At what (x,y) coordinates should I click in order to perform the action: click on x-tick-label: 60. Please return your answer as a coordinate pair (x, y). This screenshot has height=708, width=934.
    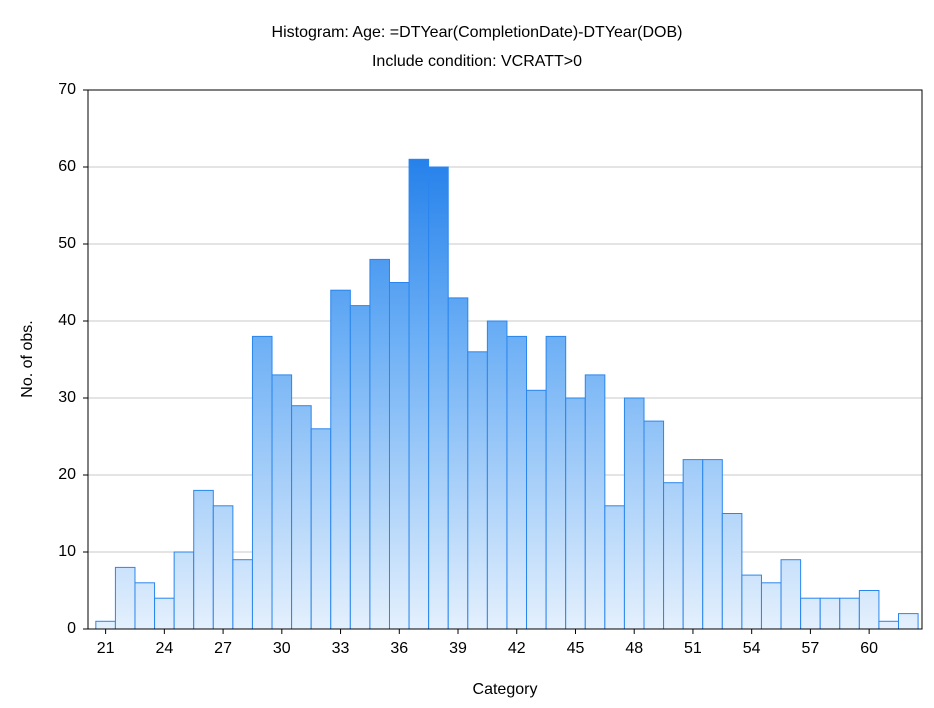
    Looking at the image, I should click on (869, 648).